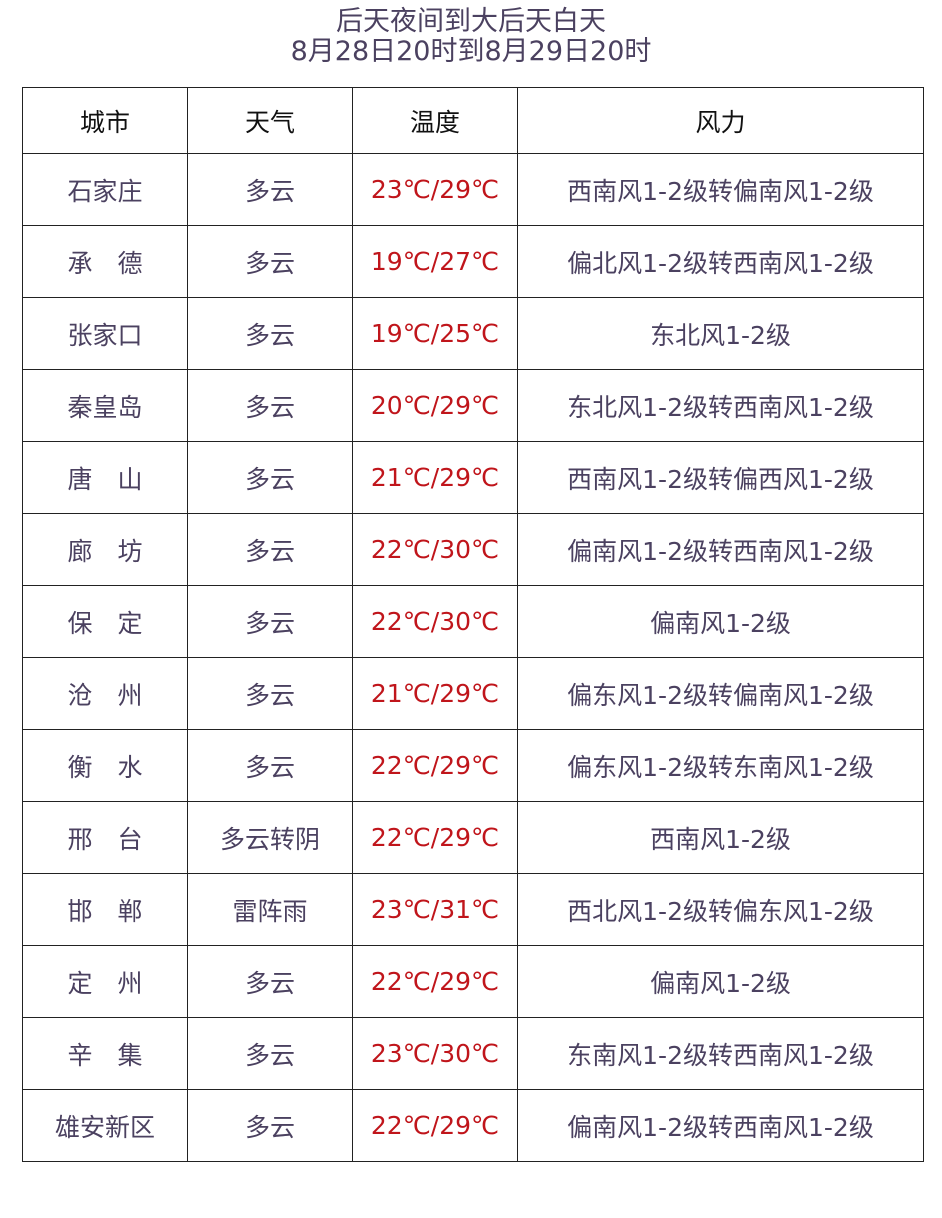  What do you see at coordinates (105, 621) in the screenshot?
I see `city-cell: 保 定` at bounding box center [105, 621].